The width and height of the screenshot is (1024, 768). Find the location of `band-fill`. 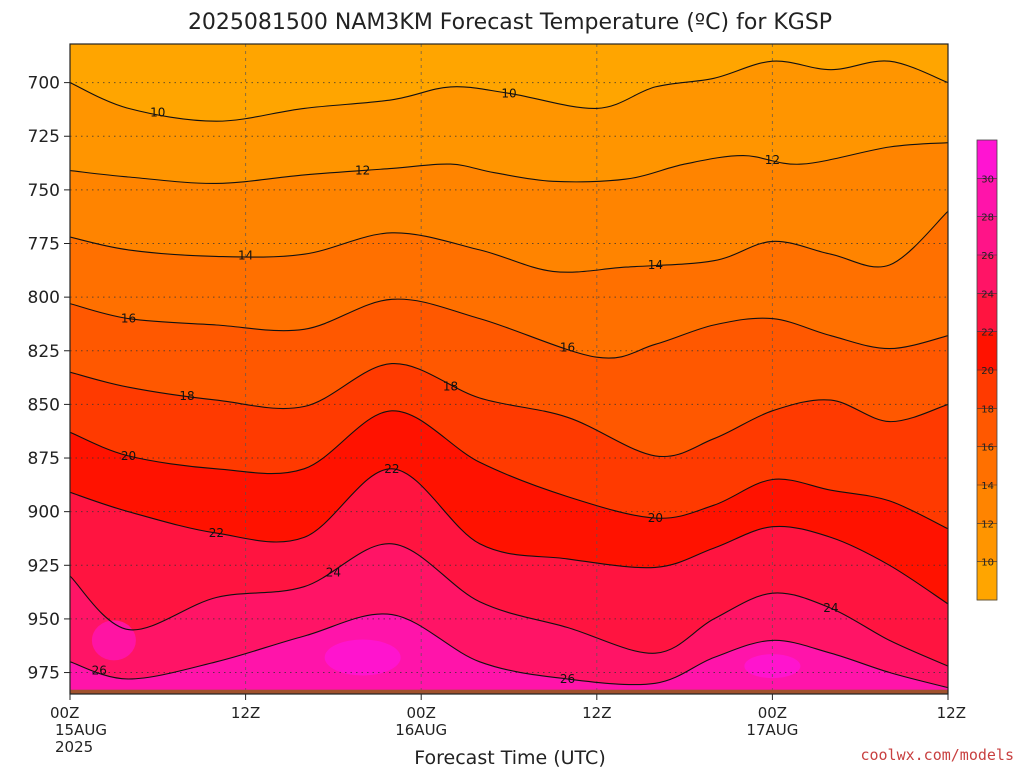

band-fill is located at coordinates (509, 83).